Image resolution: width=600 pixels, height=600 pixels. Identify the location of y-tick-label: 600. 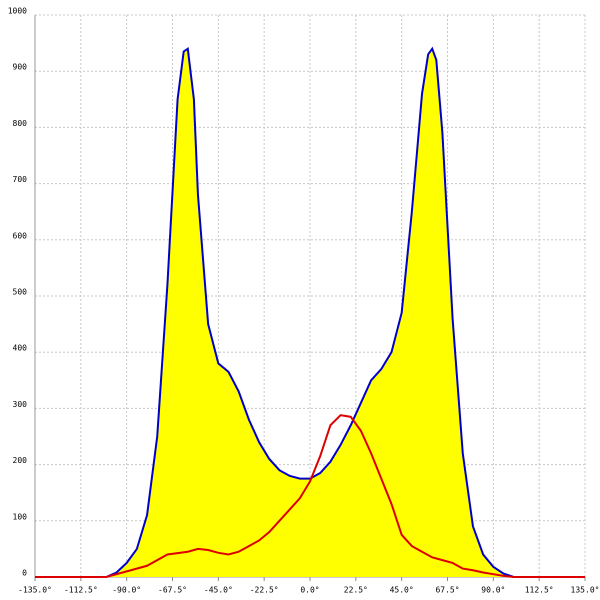
(20, 235).